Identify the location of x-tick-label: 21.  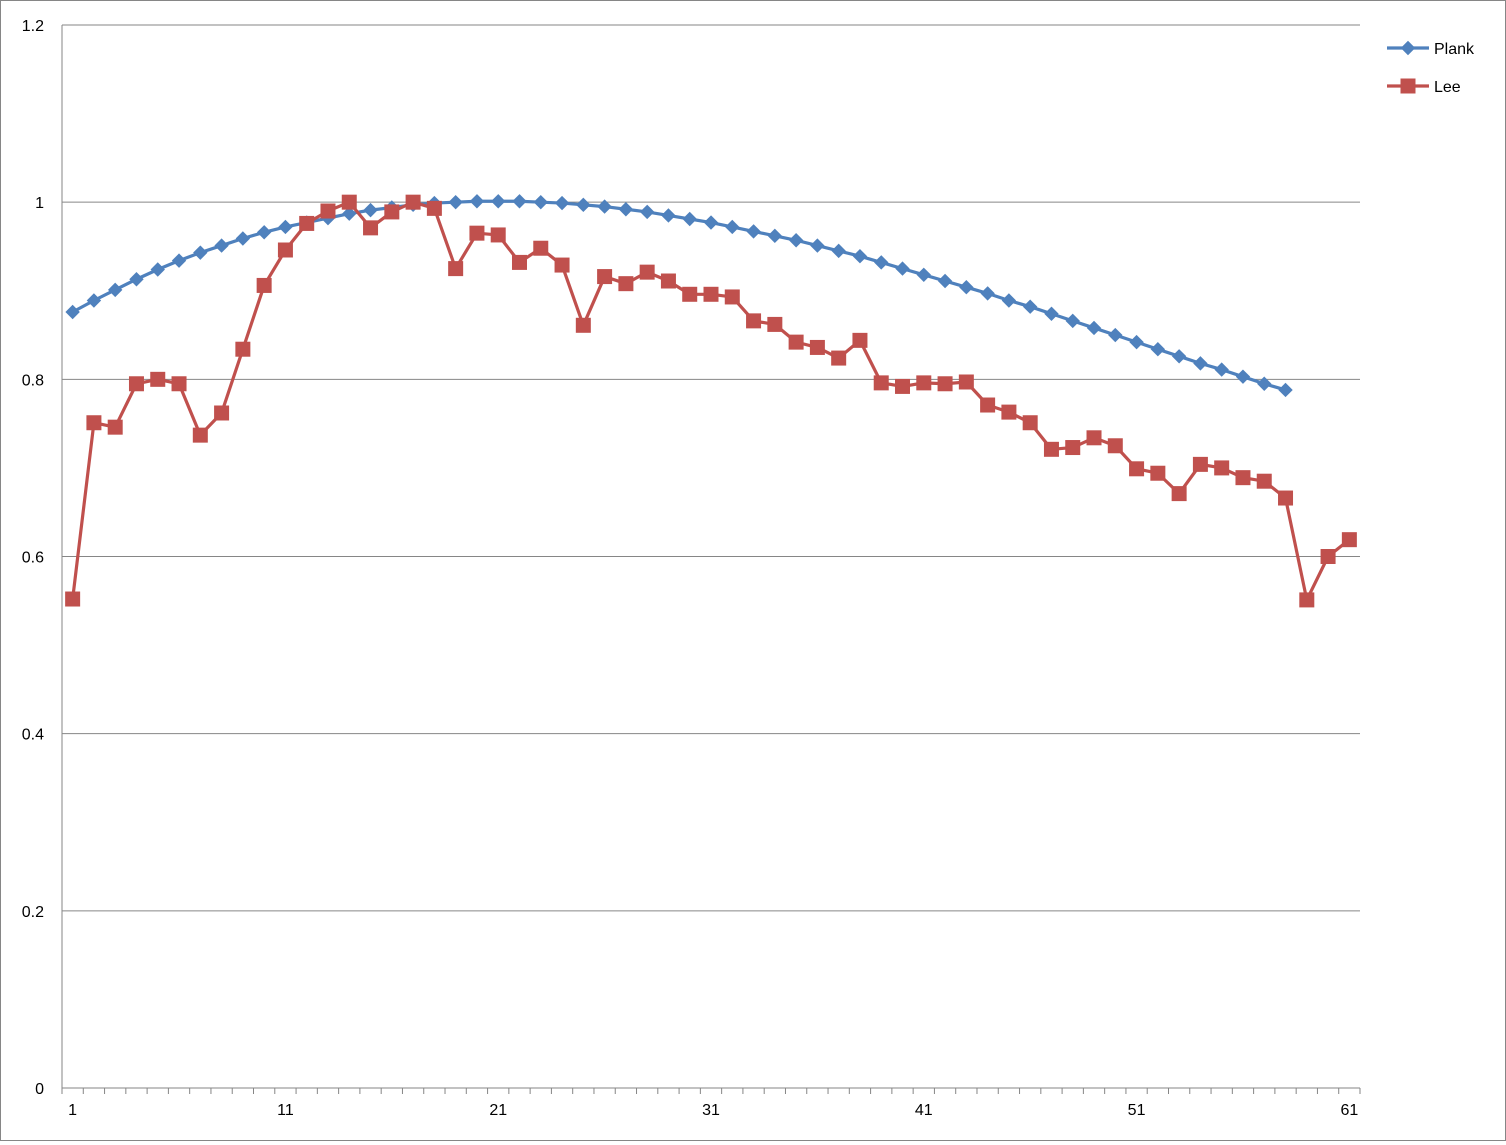
(498, 1110).